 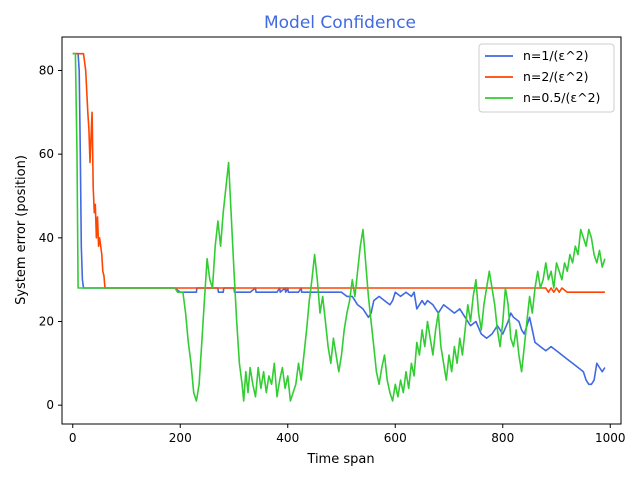 I want to click on y-axis-label: System error (position), so click(x=21, y=230).